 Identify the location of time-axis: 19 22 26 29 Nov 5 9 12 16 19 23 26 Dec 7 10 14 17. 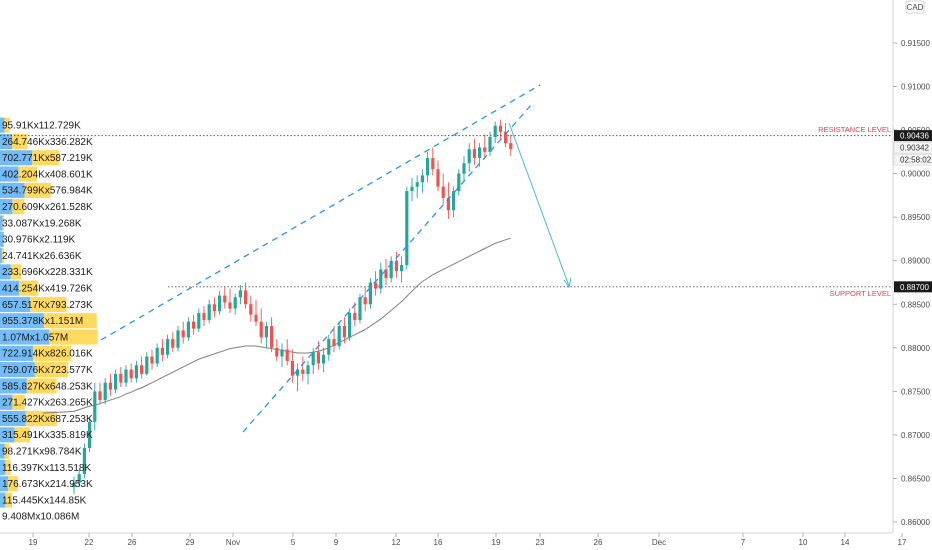
(466, 541).